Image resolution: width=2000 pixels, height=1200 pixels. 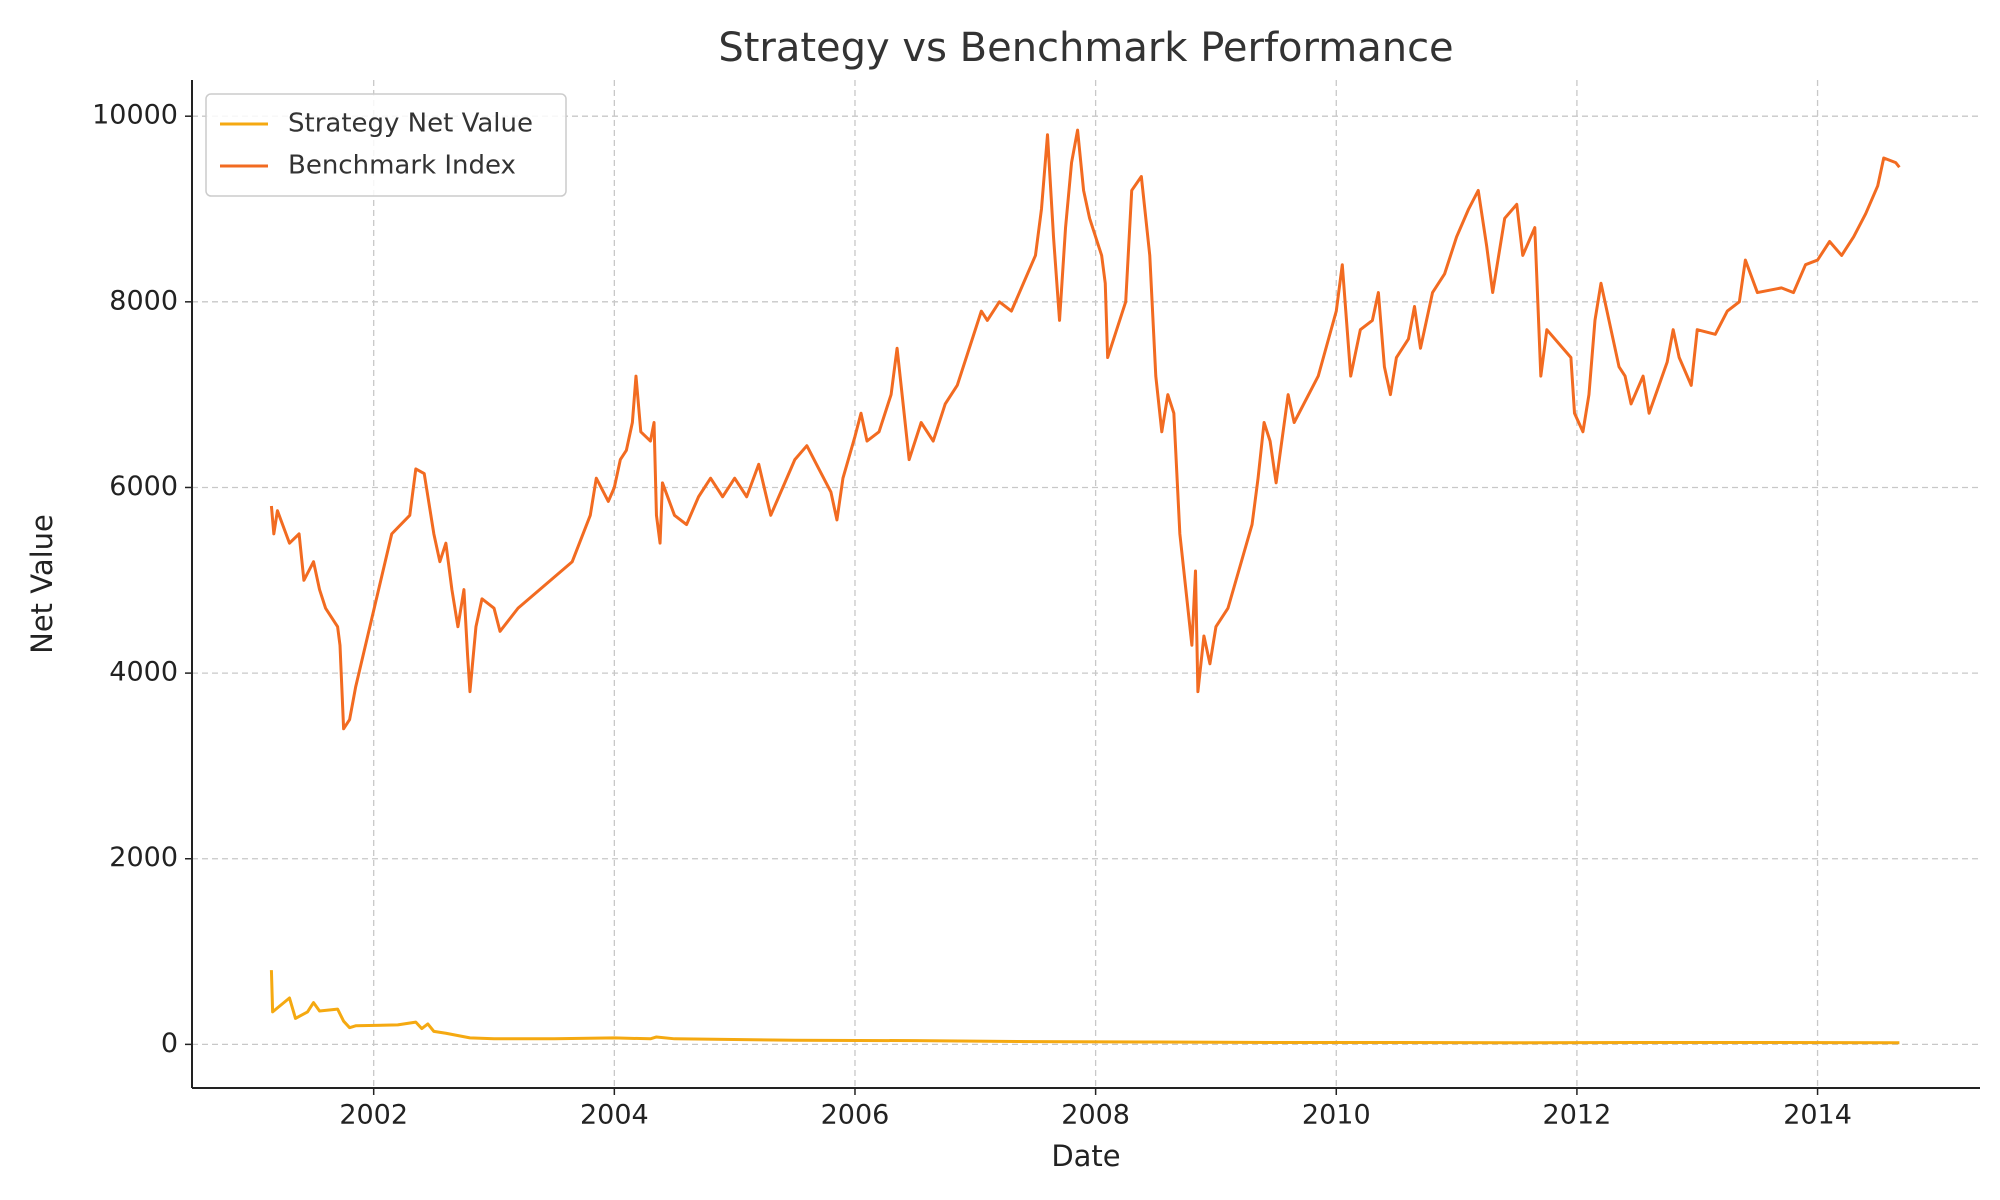 I want to click on x-tick-label: 2008, so click(x=1095, y=1115).